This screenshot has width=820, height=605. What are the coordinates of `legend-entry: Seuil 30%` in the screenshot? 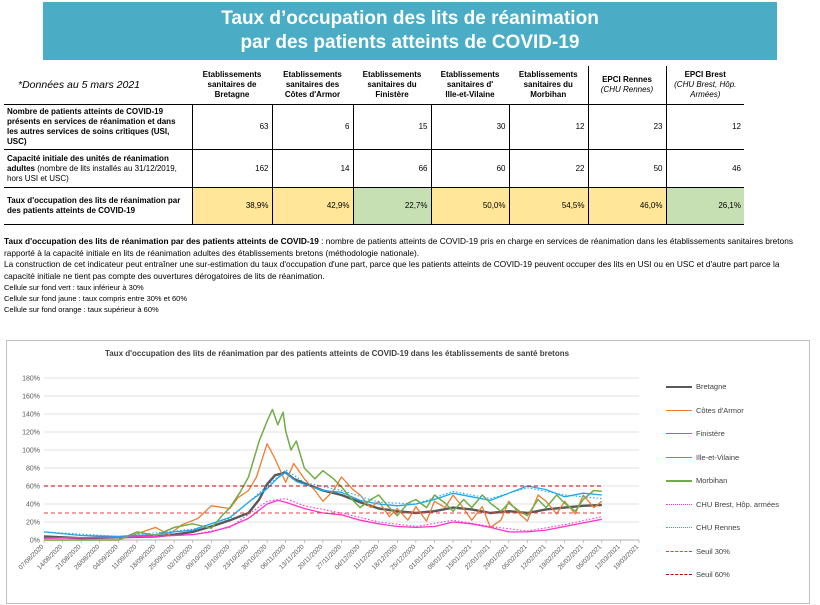 It's located at (736, 552).